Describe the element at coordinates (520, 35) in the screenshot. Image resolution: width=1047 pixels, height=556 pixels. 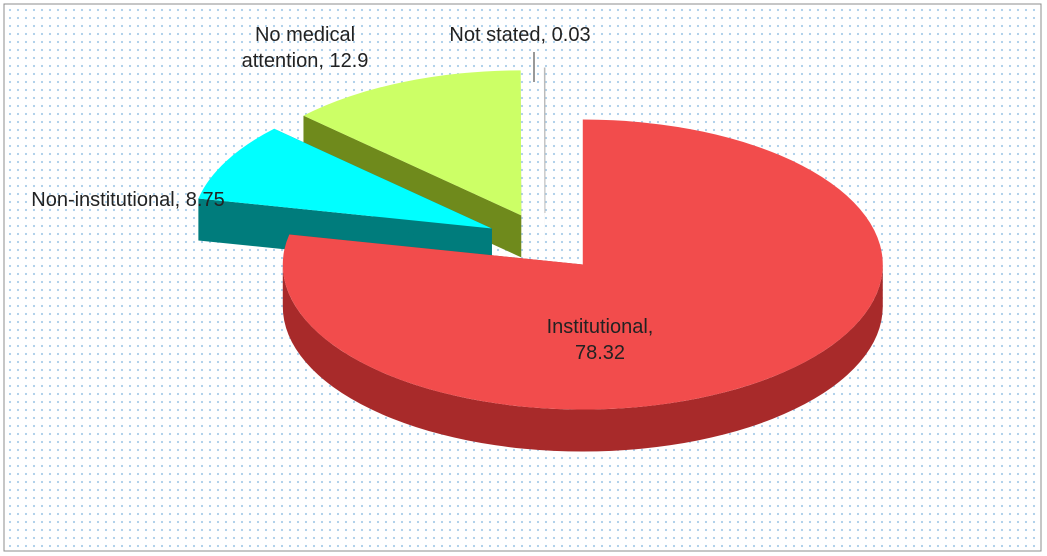
I see `data-label: Not stated, 0.03` at that location.